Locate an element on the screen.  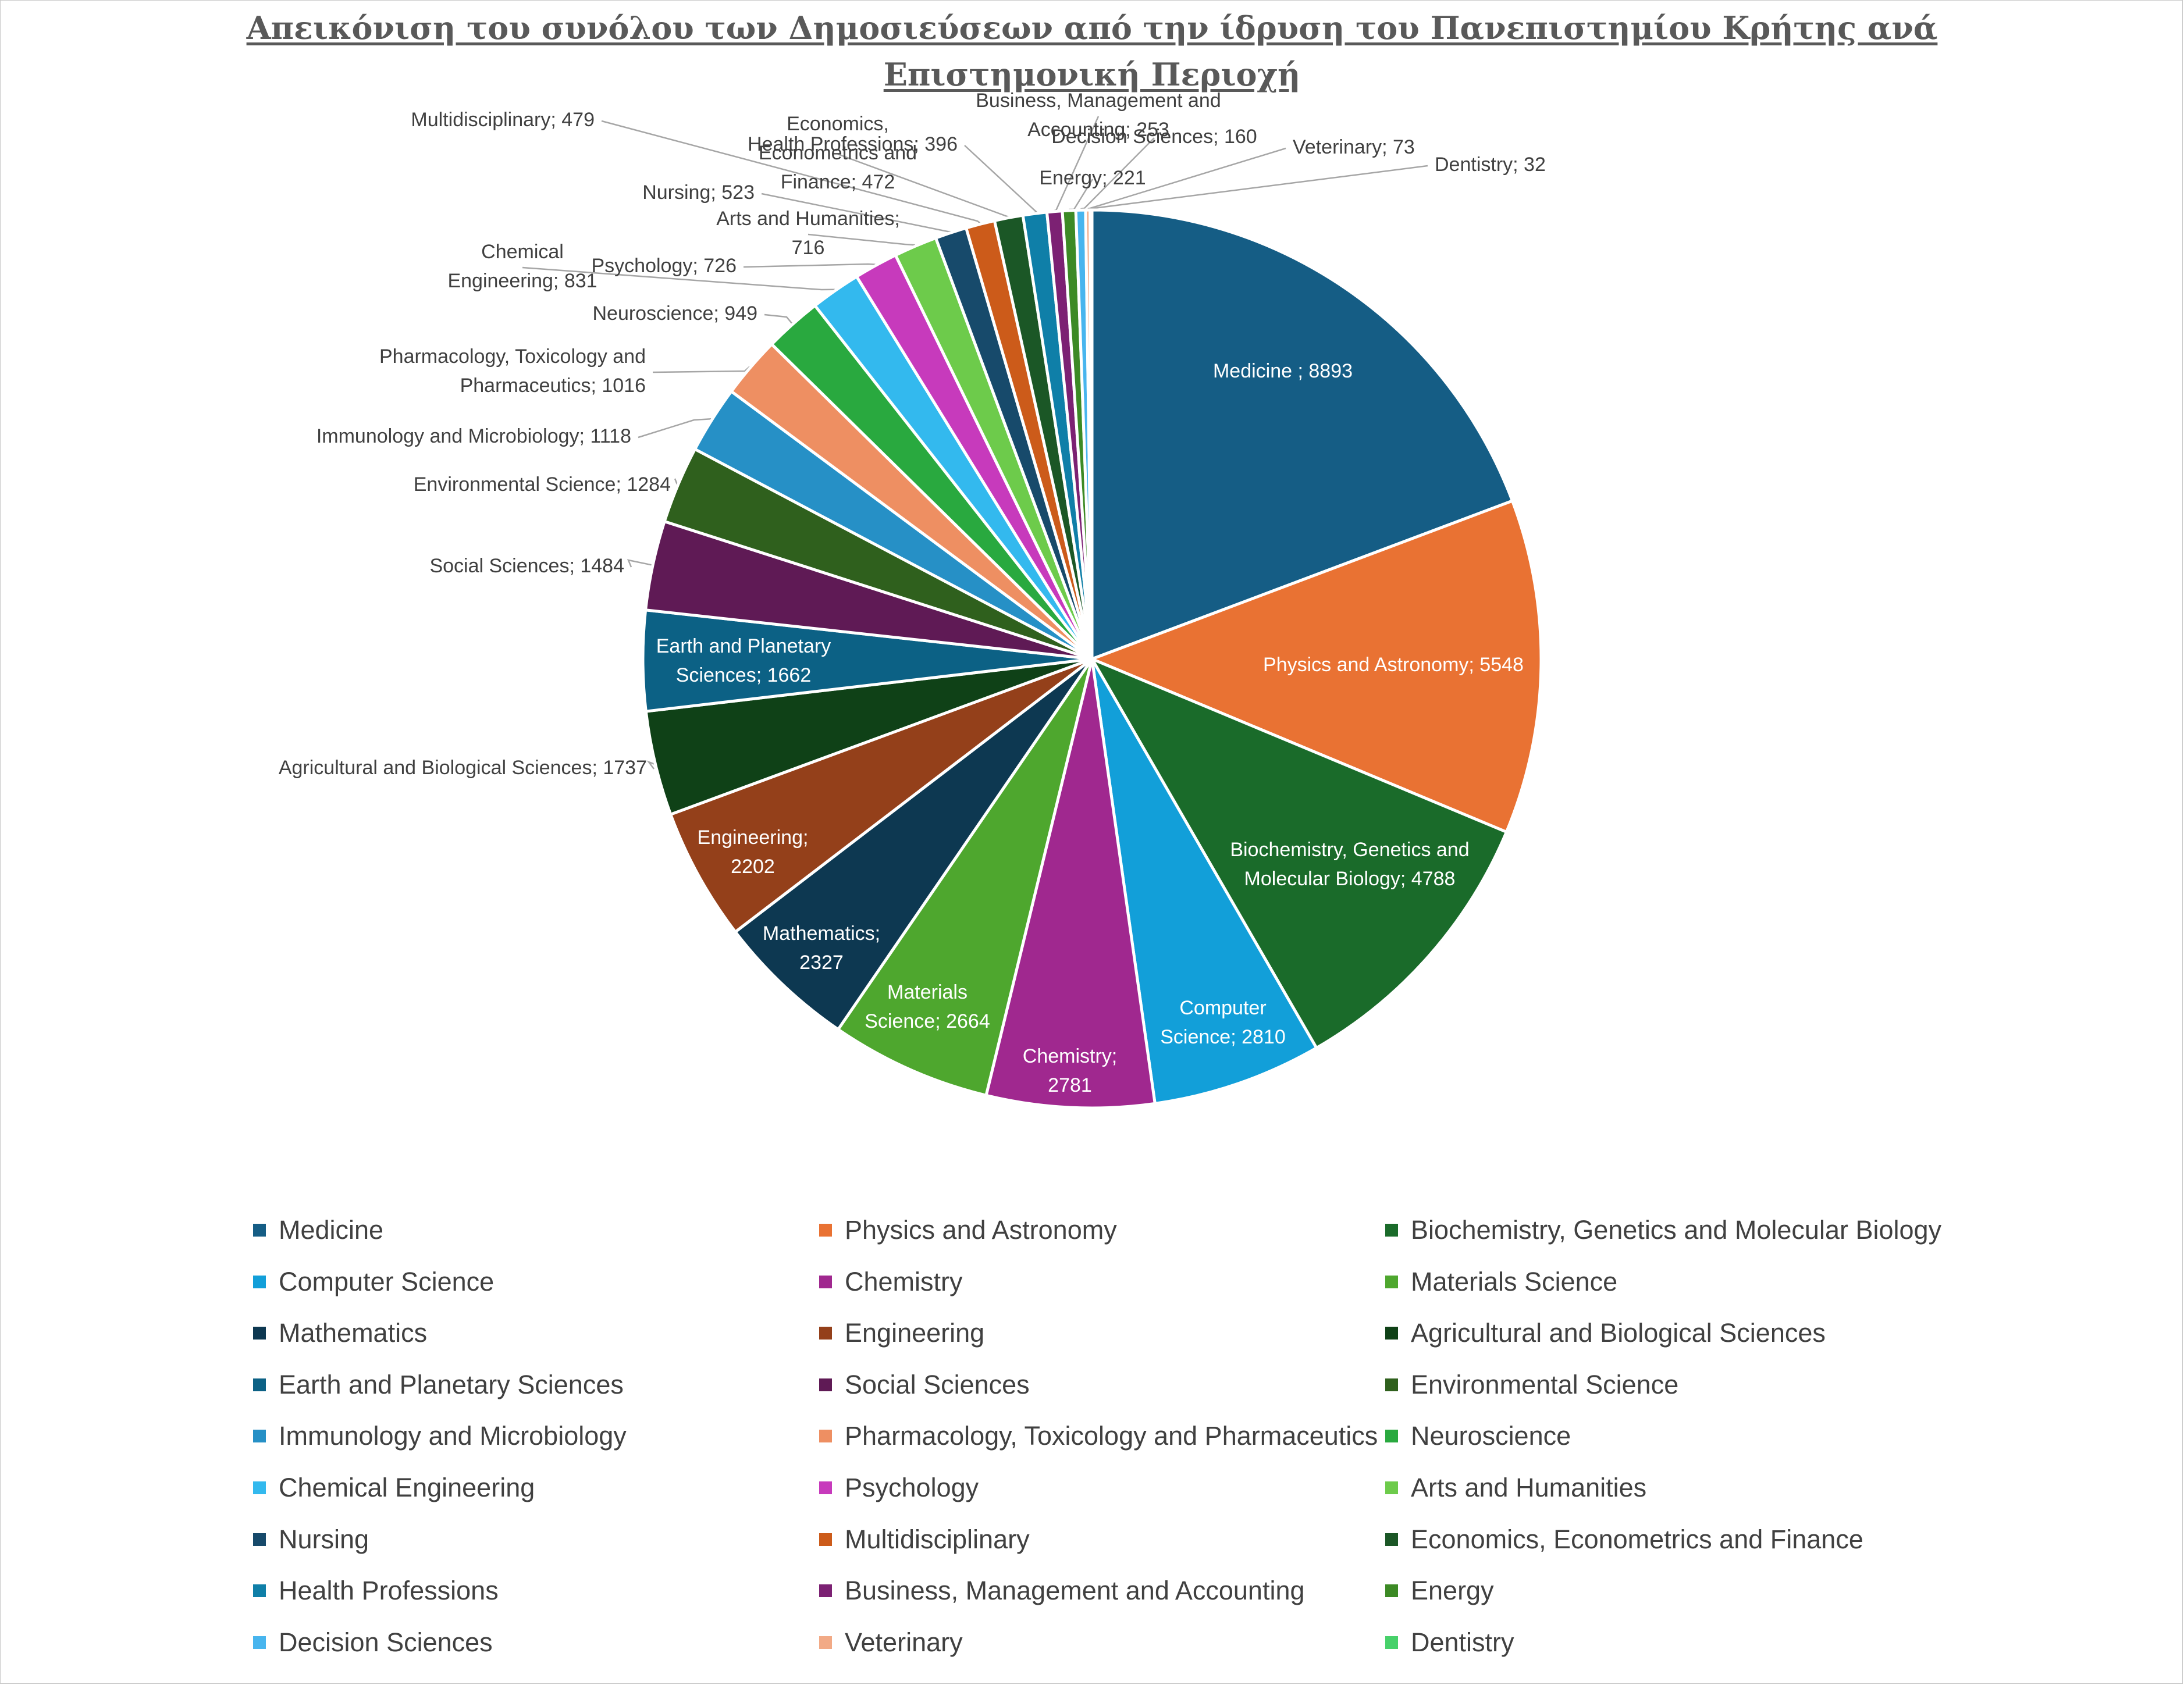
leader-line-agricultural-and-biological-sciences is located at coordinates (650, 765).